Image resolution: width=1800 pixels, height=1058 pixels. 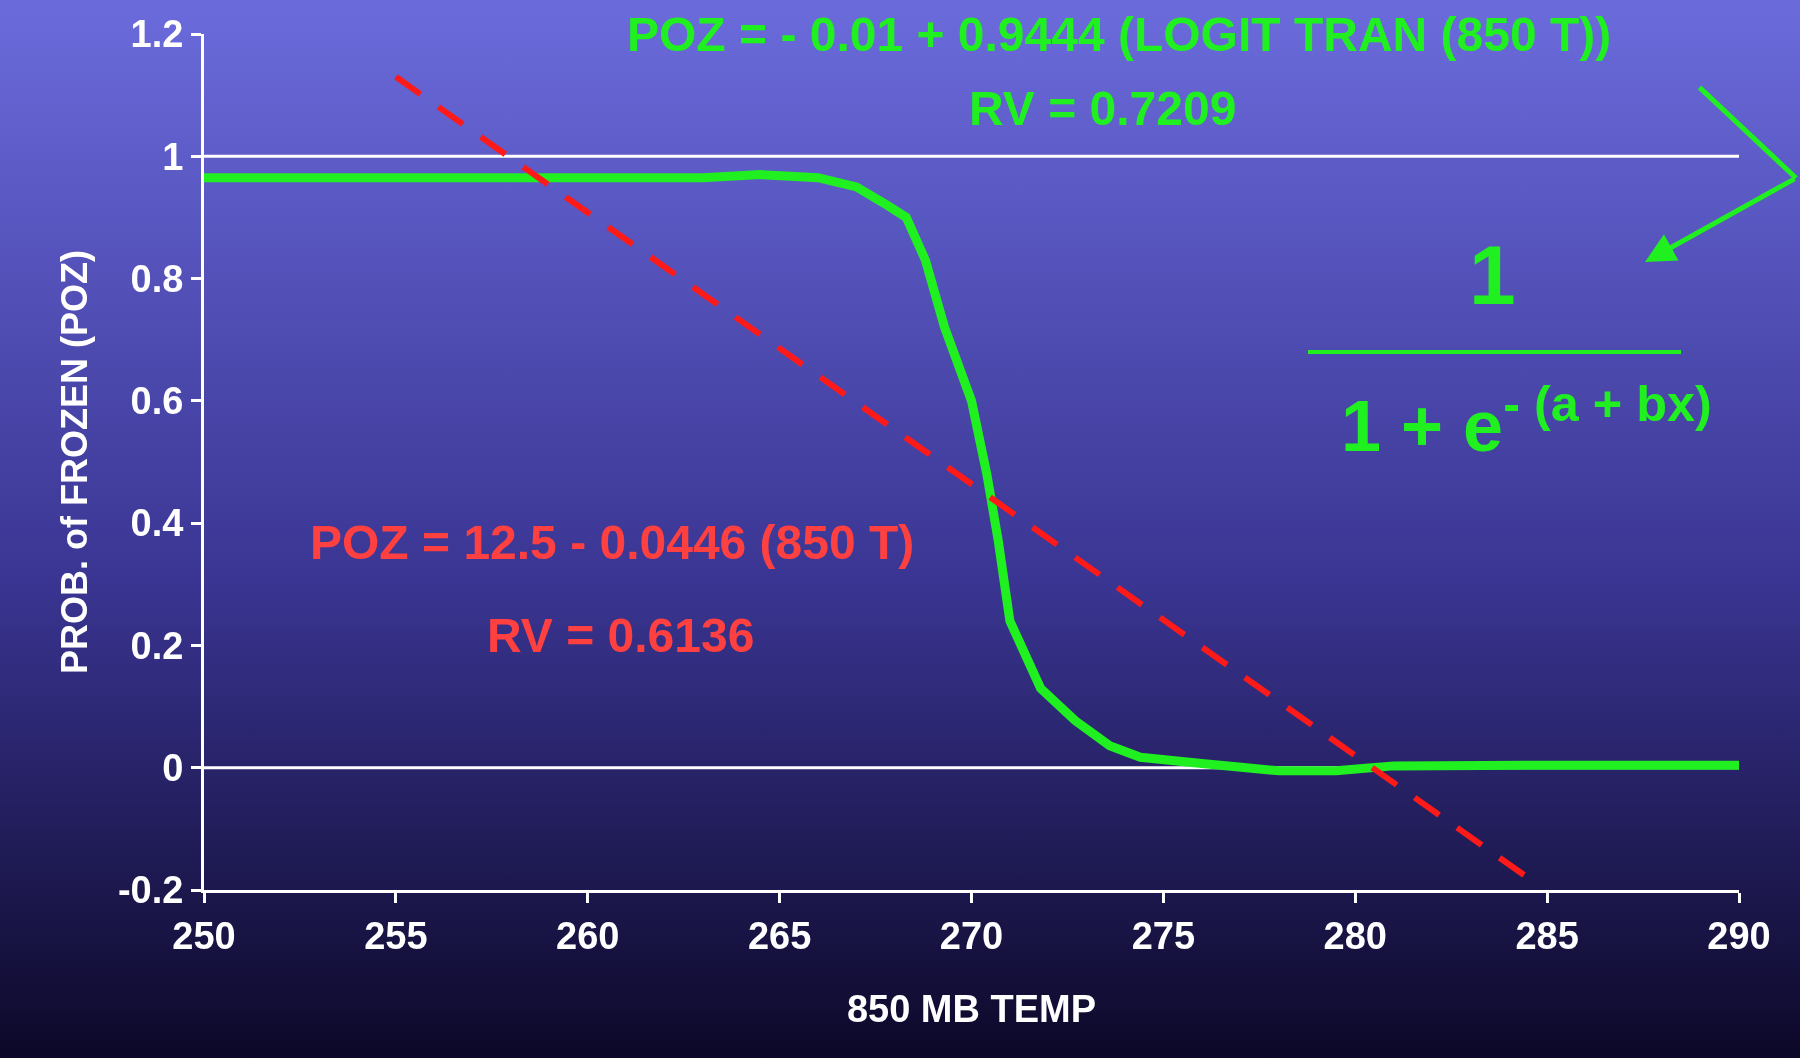 I want to click on y-tick-label: 1.2, so click(x=157, y=34).